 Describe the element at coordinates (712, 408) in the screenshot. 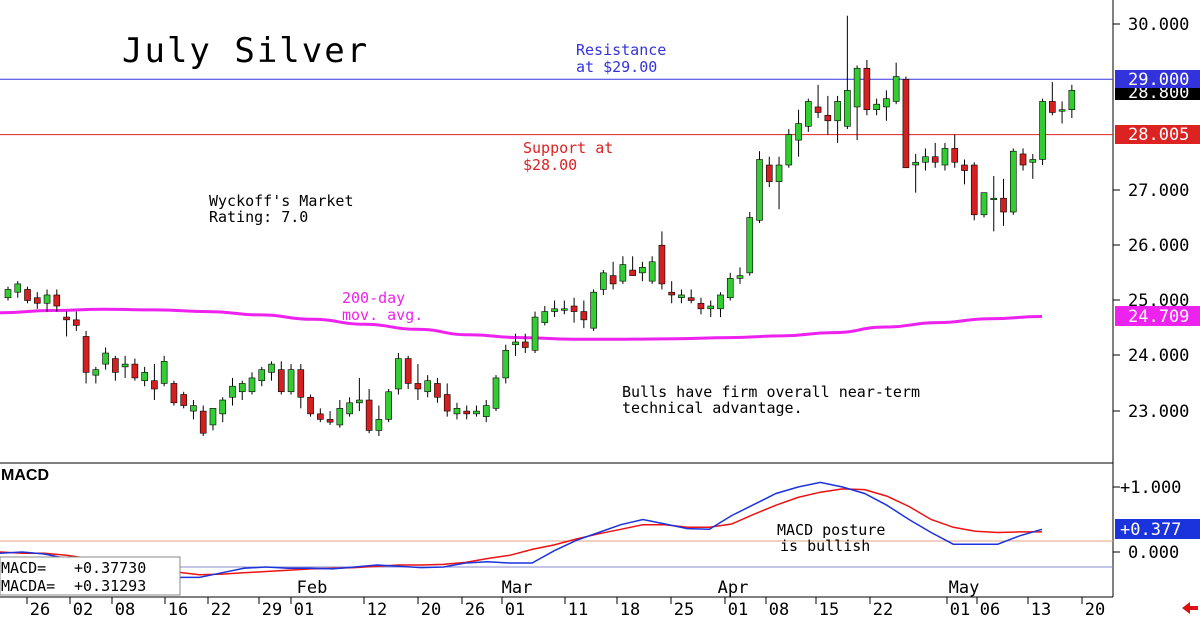

I see `comment-line2: technical advantage.` at that location.